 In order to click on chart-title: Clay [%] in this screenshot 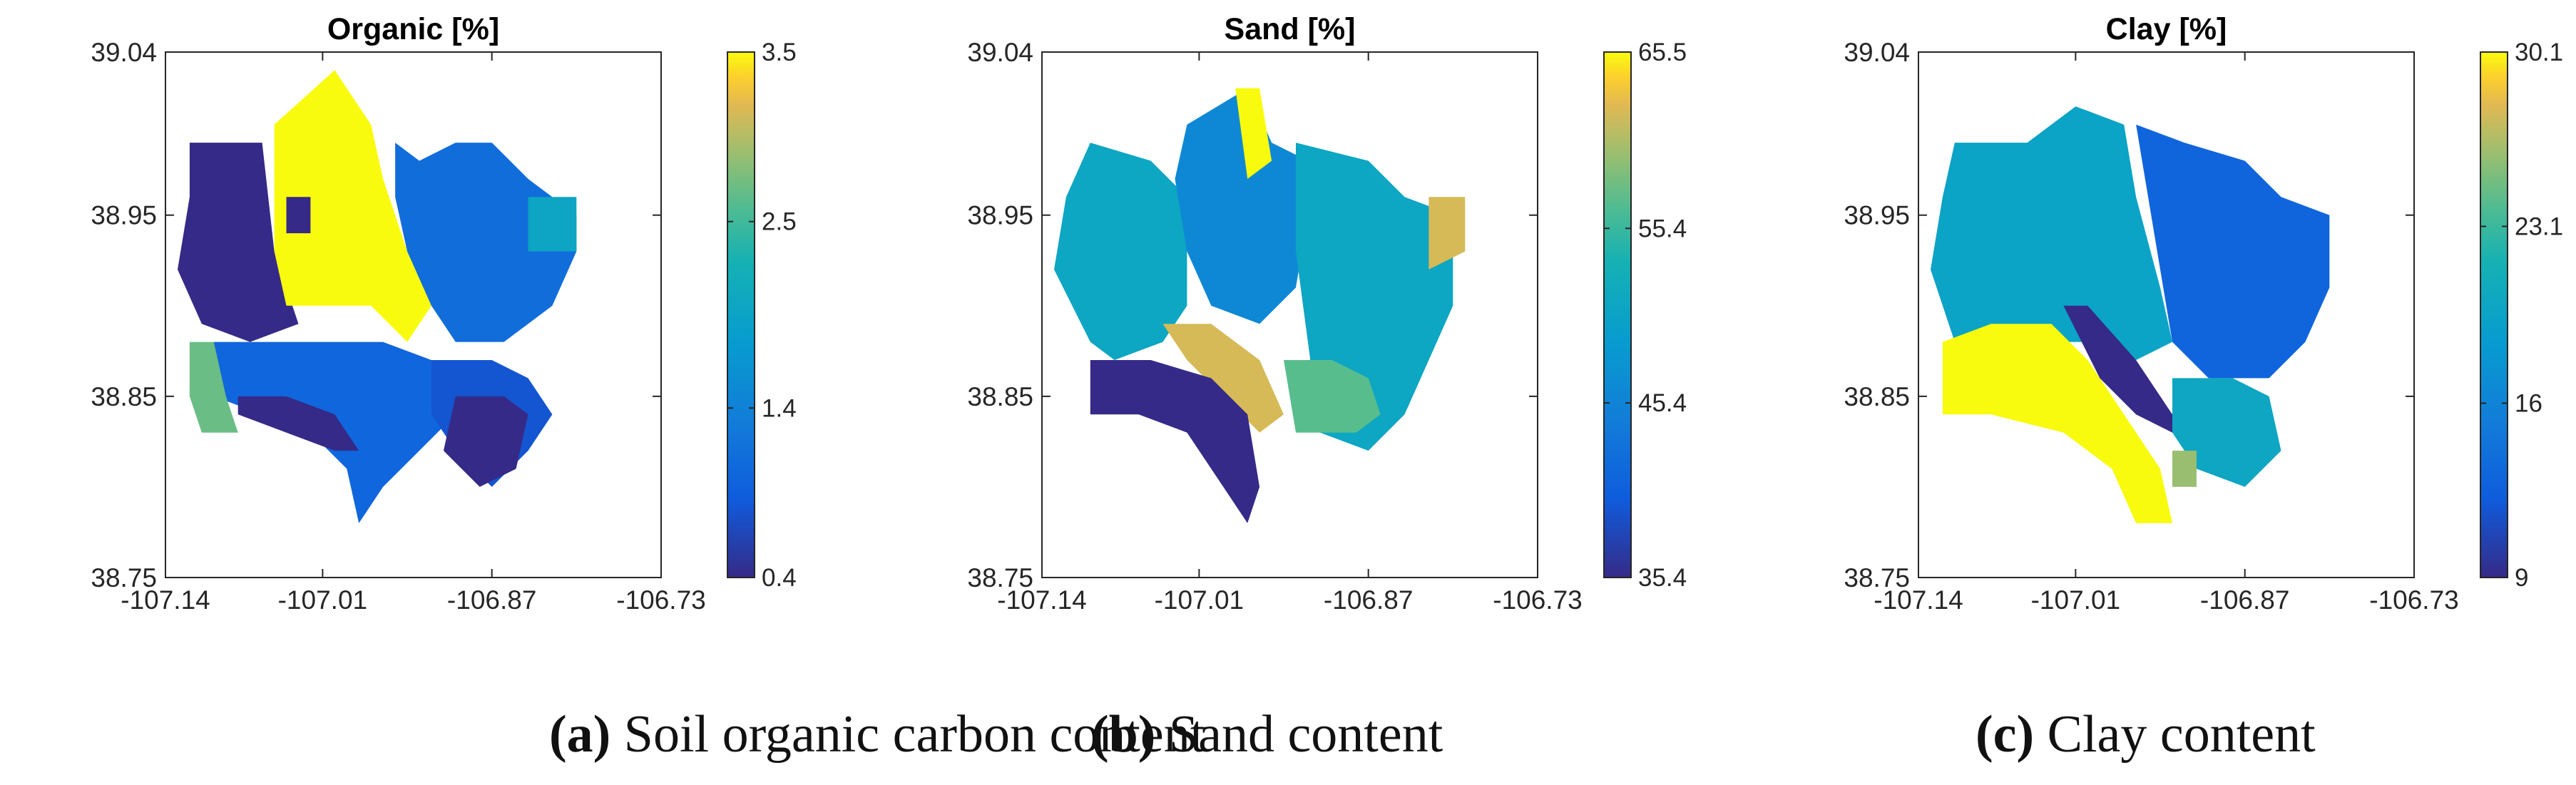, I will do `click(2166, 29)`.